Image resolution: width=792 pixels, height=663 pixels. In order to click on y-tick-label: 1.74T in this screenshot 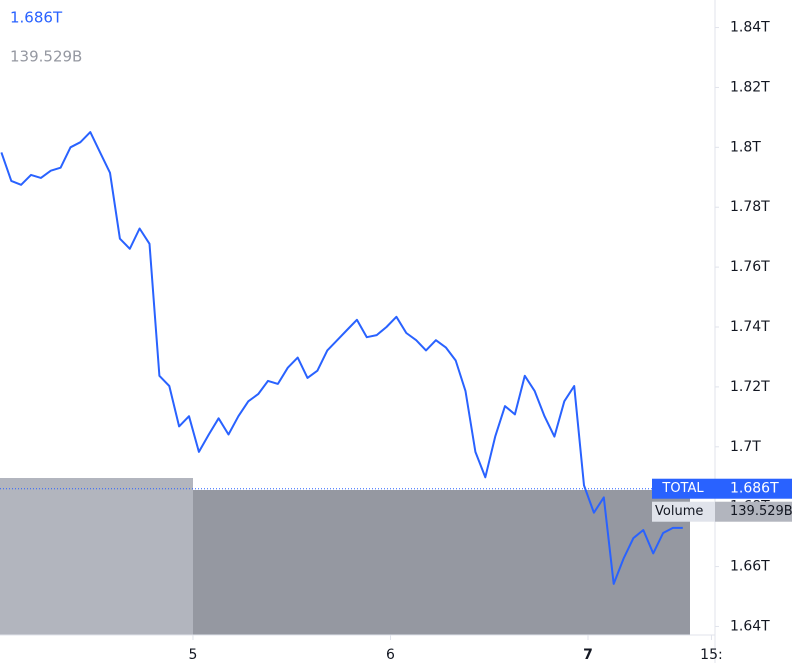, I will do `click(750, 327)`.